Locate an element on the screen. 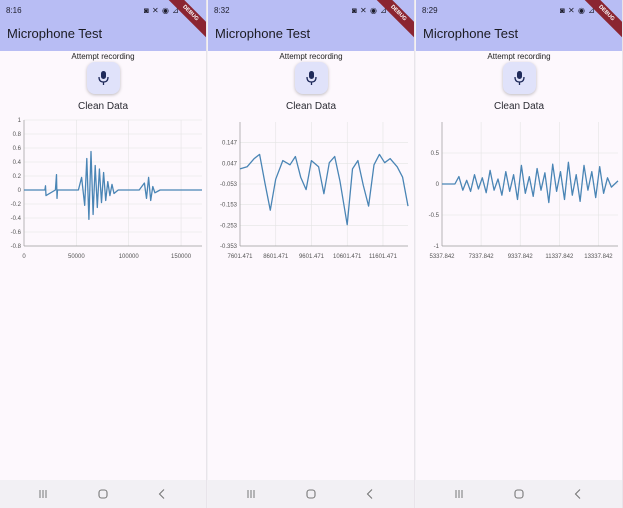  y-tick-label: -0.2 is located at coordinates (16, 205).